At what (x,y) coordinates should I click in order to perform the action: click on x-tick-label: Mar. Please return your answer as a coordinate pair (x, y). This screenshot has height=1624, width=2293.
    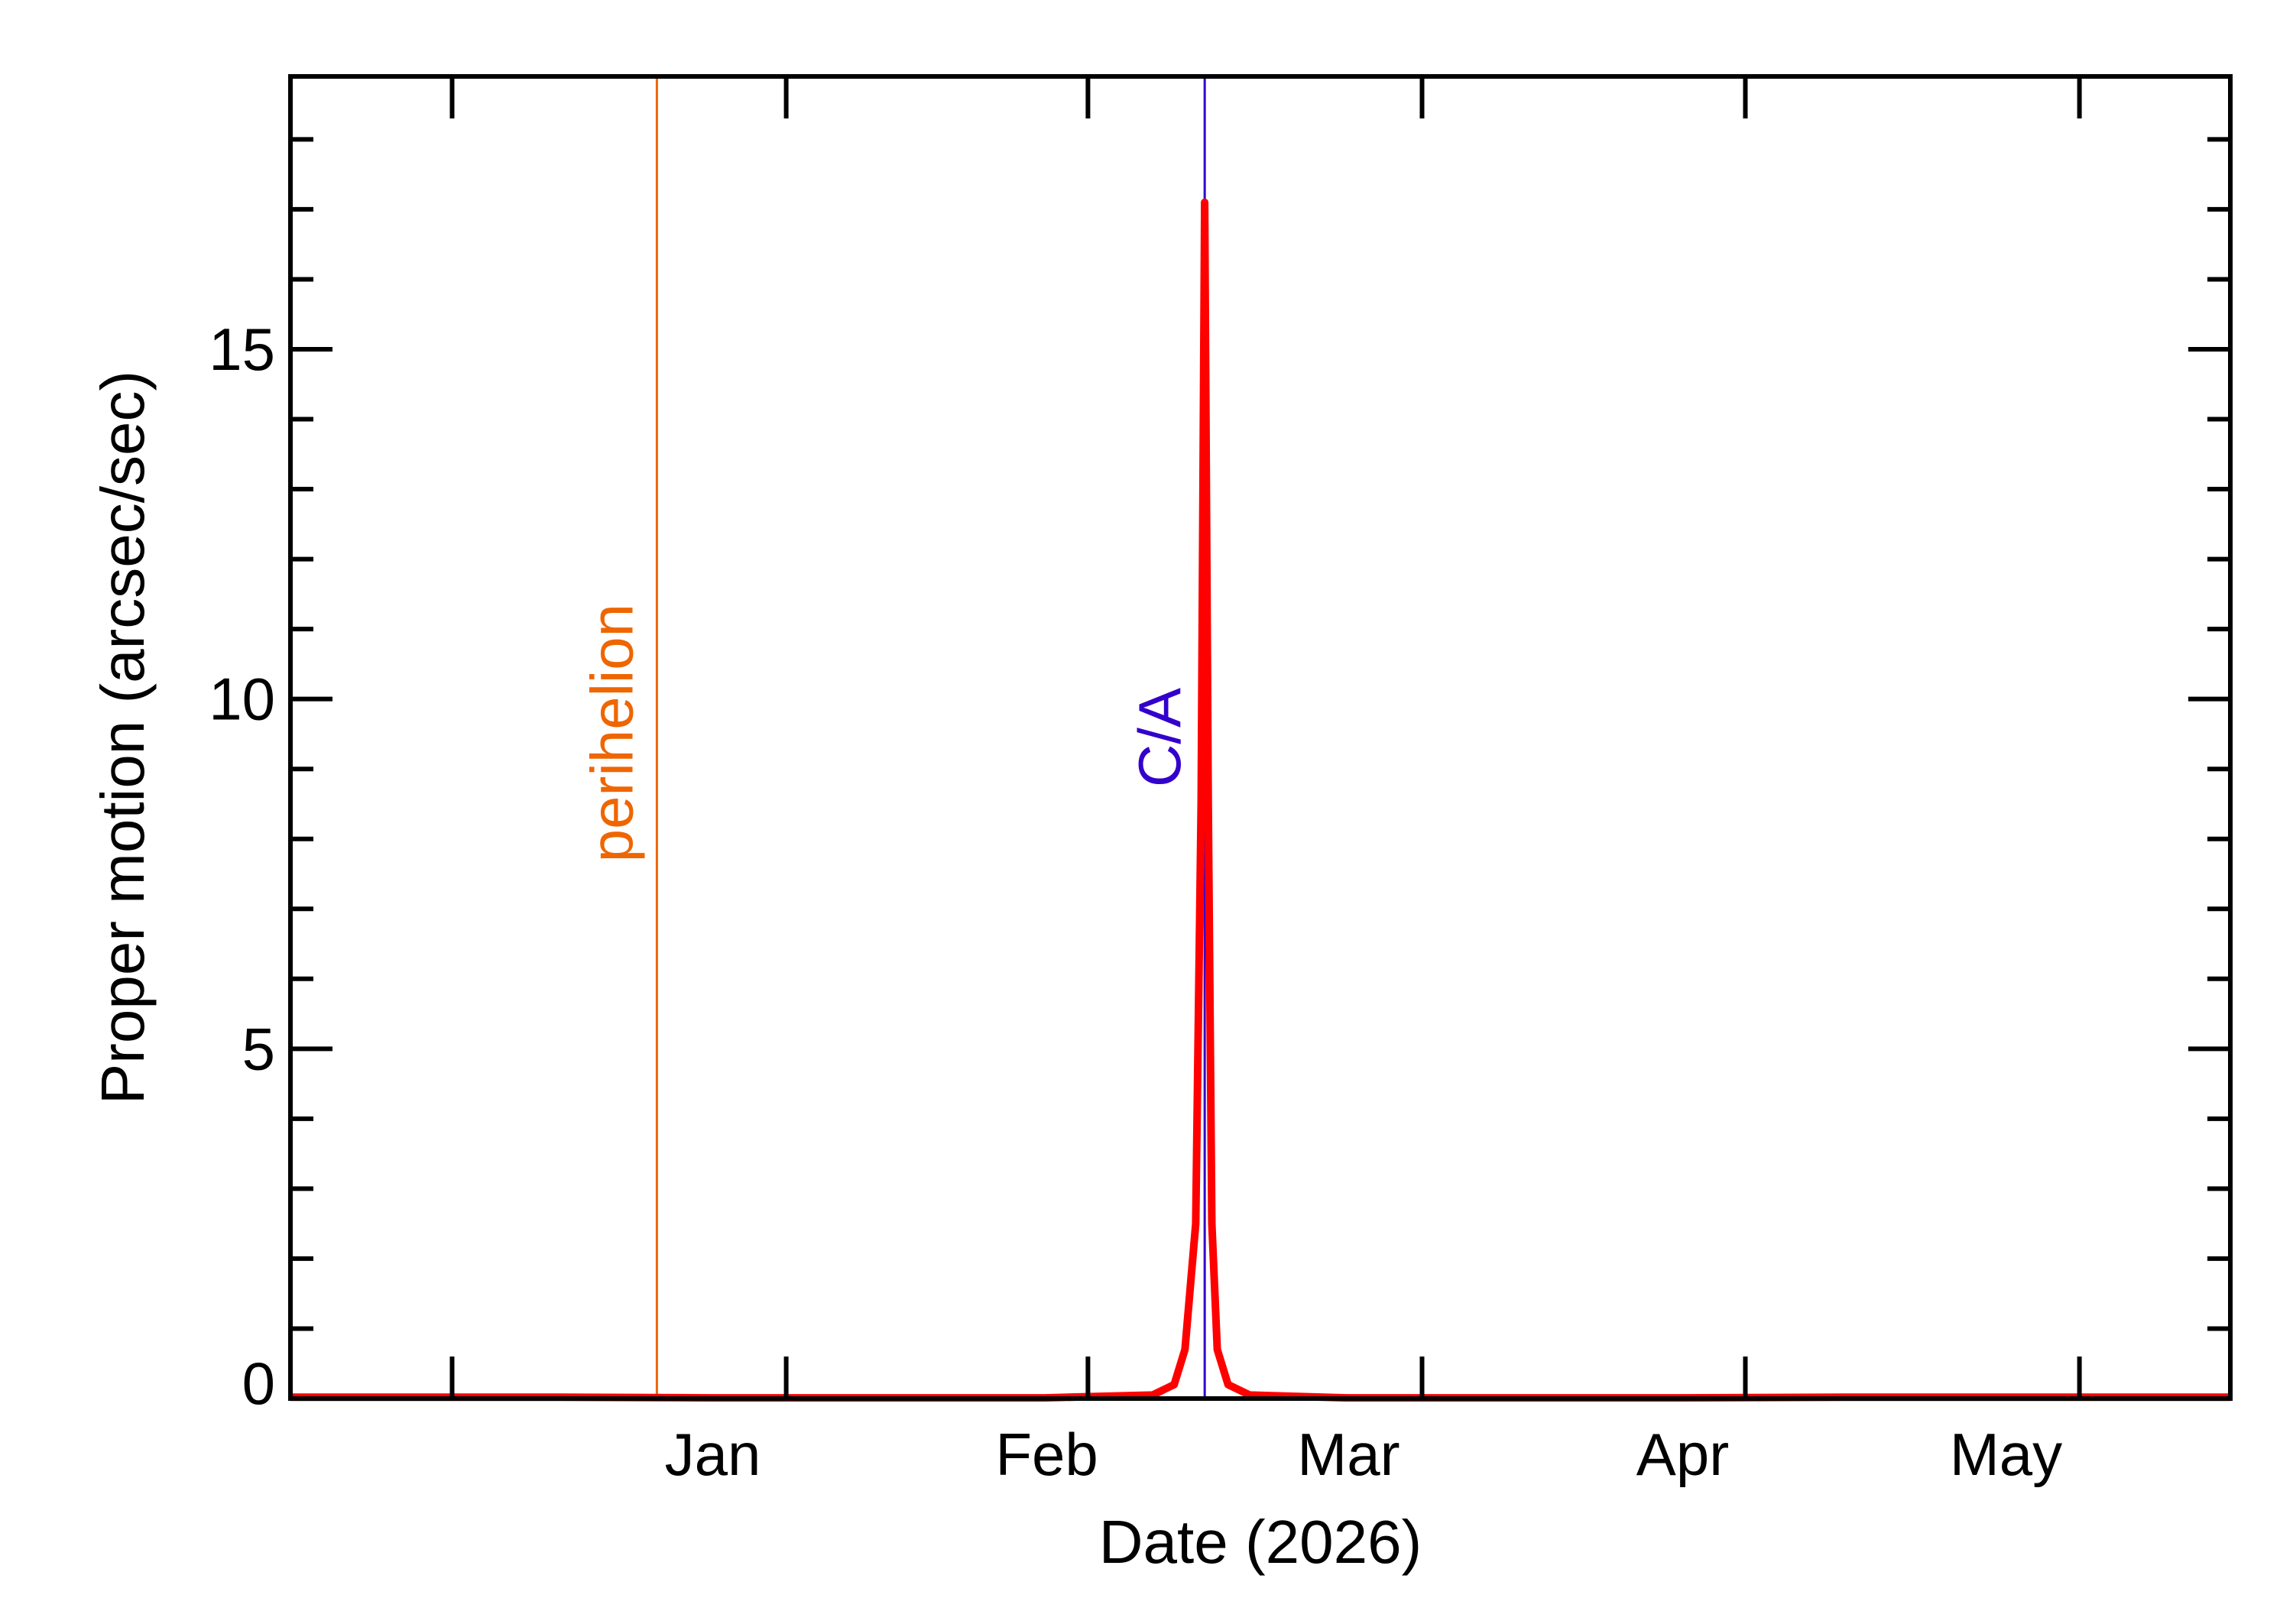
    Looking at the image, I should click on (1348, 1454).